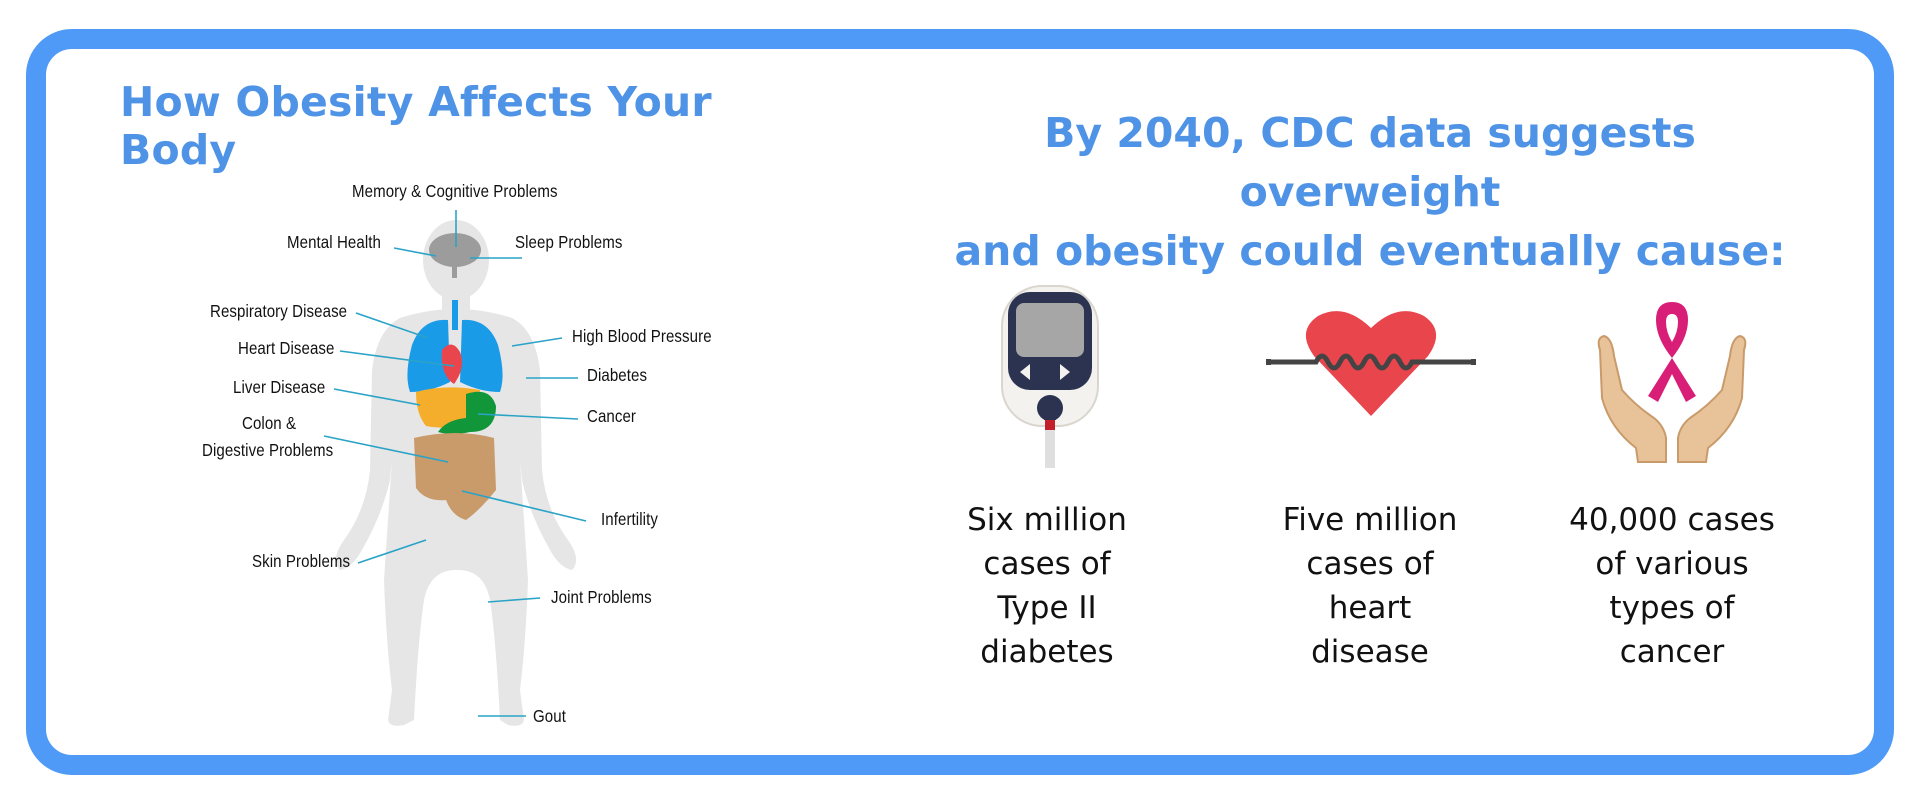 This screenshot has height=800, width=1920. What do you see at coordinates (334, 242) in the screenshot?
I see `label-mental-health: Mental Health` at bounding box center [334, 242].